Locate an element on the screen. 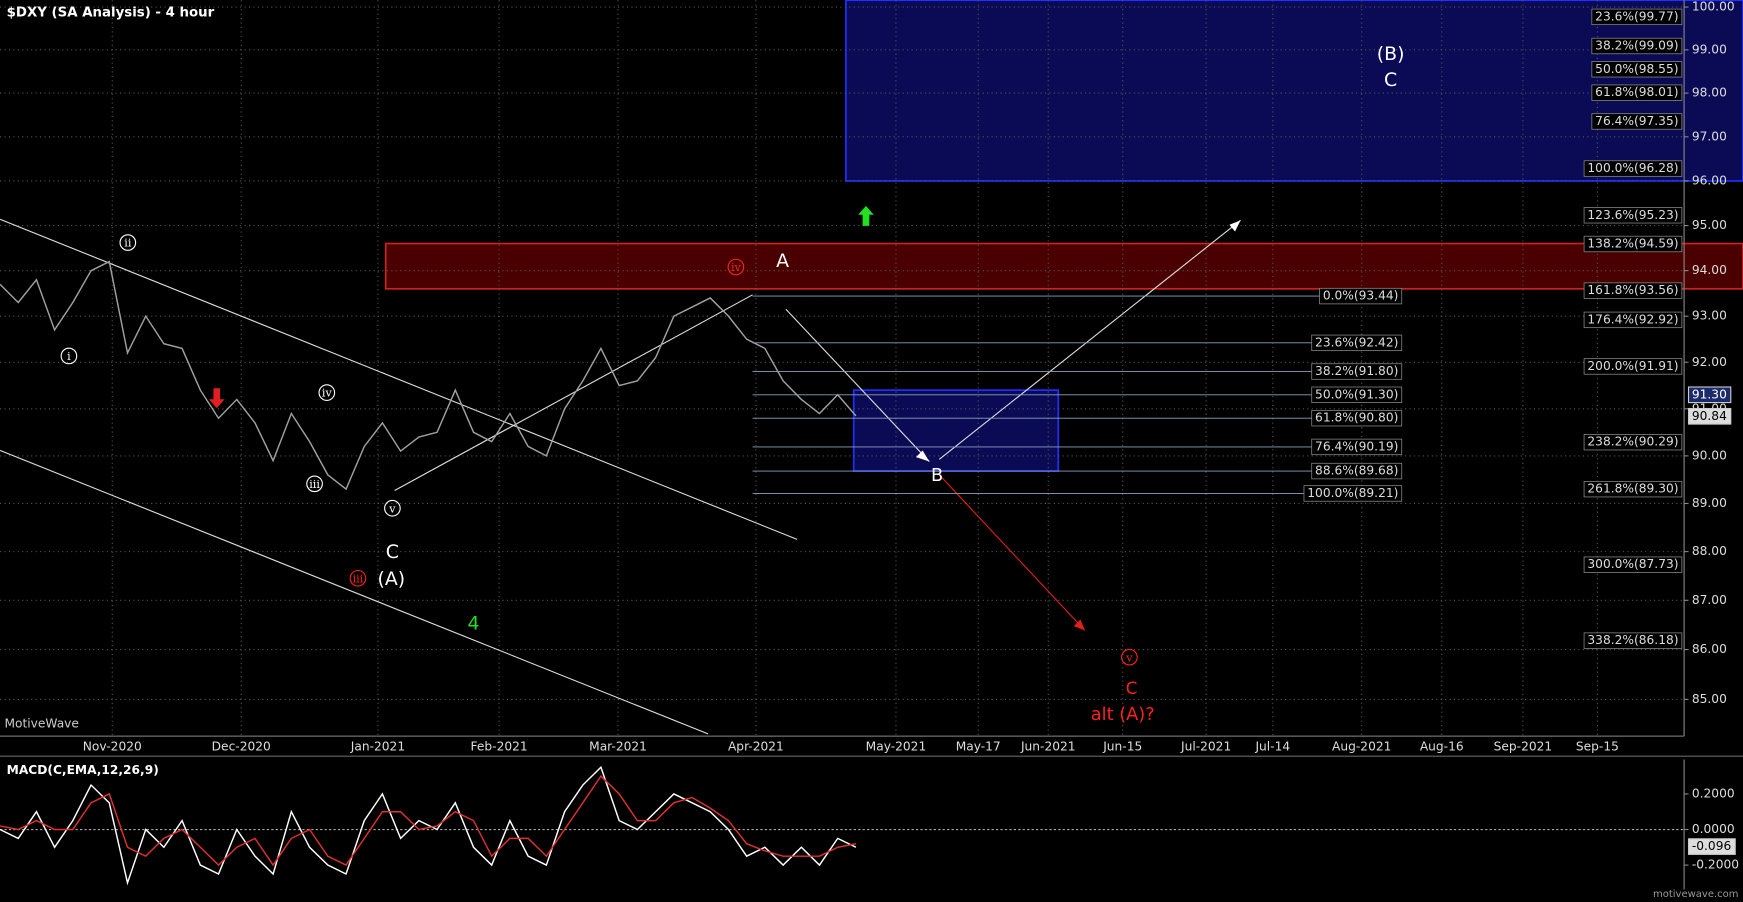 The image size is (1743, 902). y-tick-label: 0.2000 is located at coordinates (1713, 793).